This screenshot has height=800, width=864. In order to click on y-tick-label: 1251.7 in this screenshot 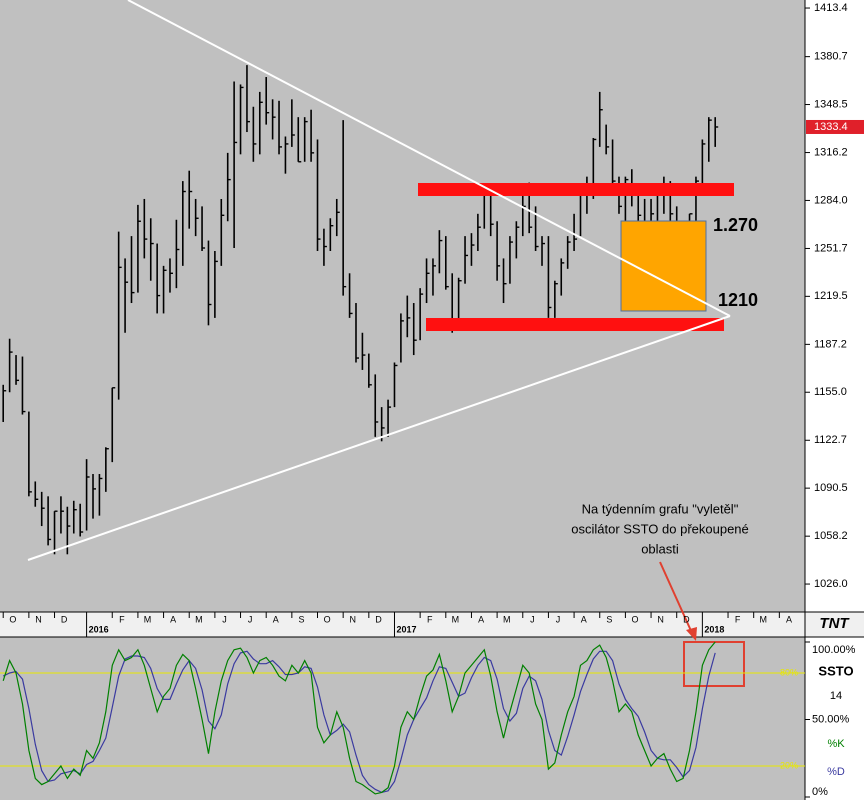, I will do `click(831, 248)`.